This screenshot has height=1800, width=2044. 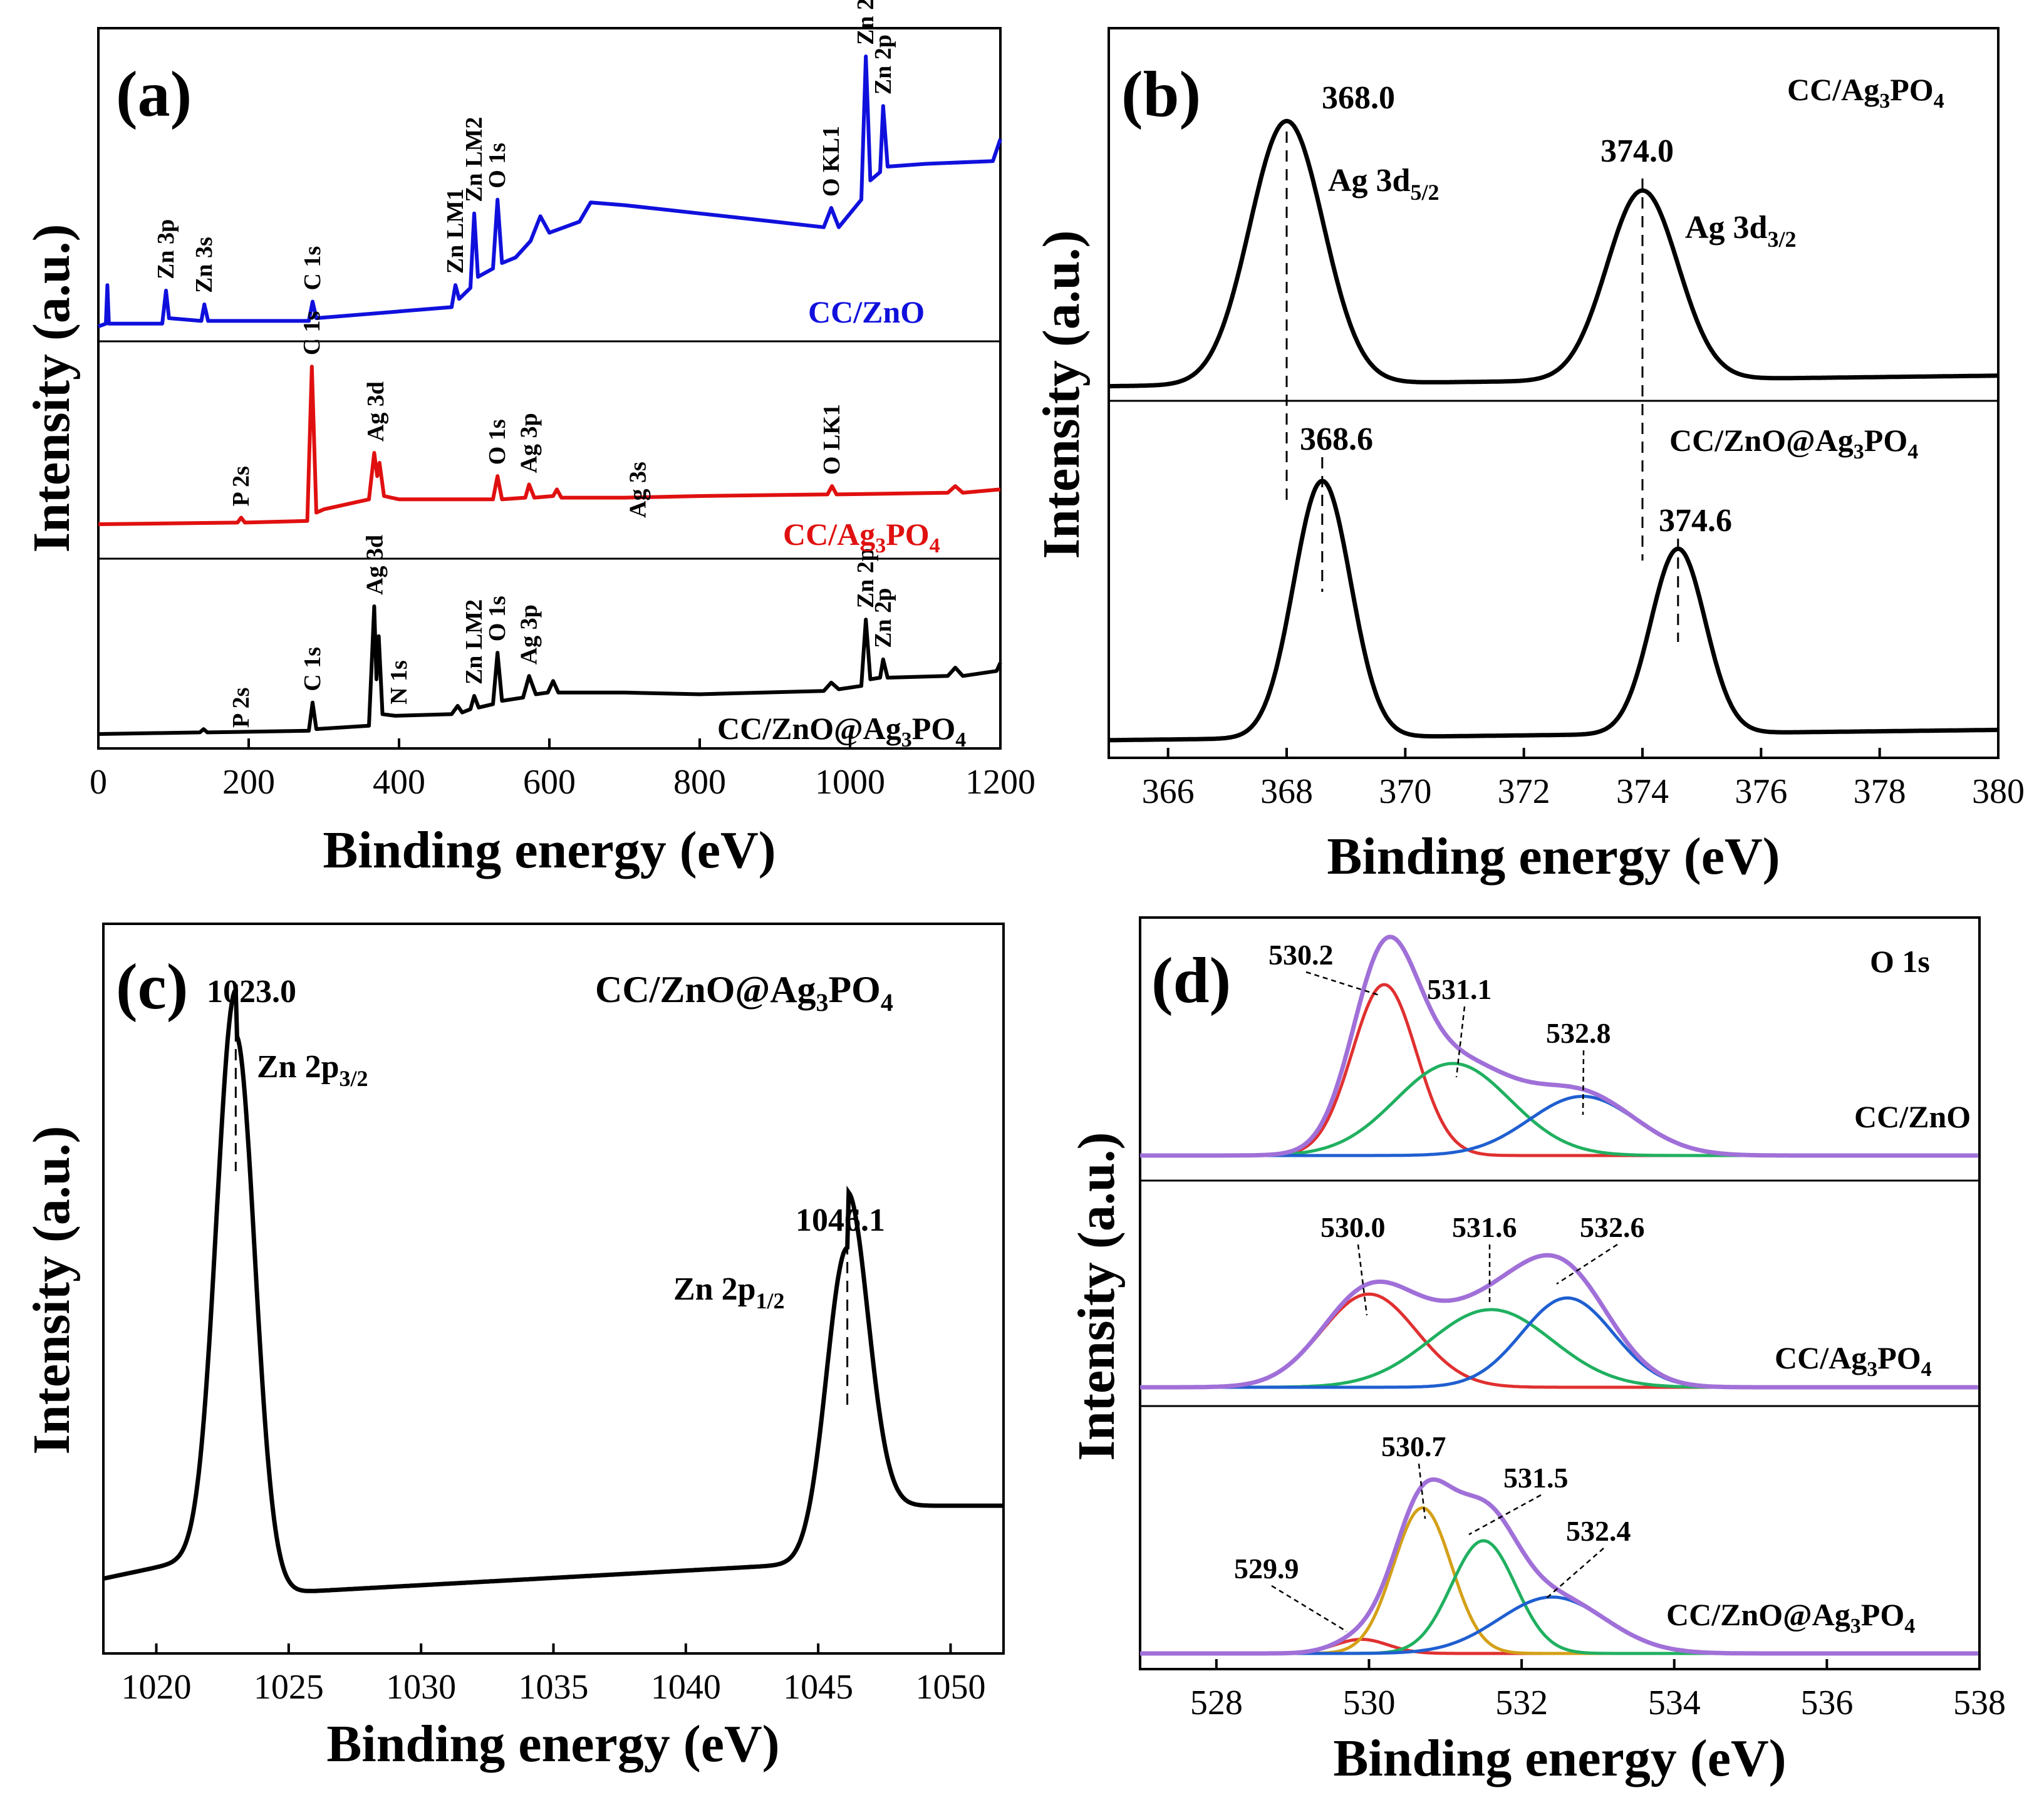 What do you see at coordinates (950, 1687) in the screenshot?
I see `panel-c-xtick-label-1050: 1050` at bounding box center [950, 1687].